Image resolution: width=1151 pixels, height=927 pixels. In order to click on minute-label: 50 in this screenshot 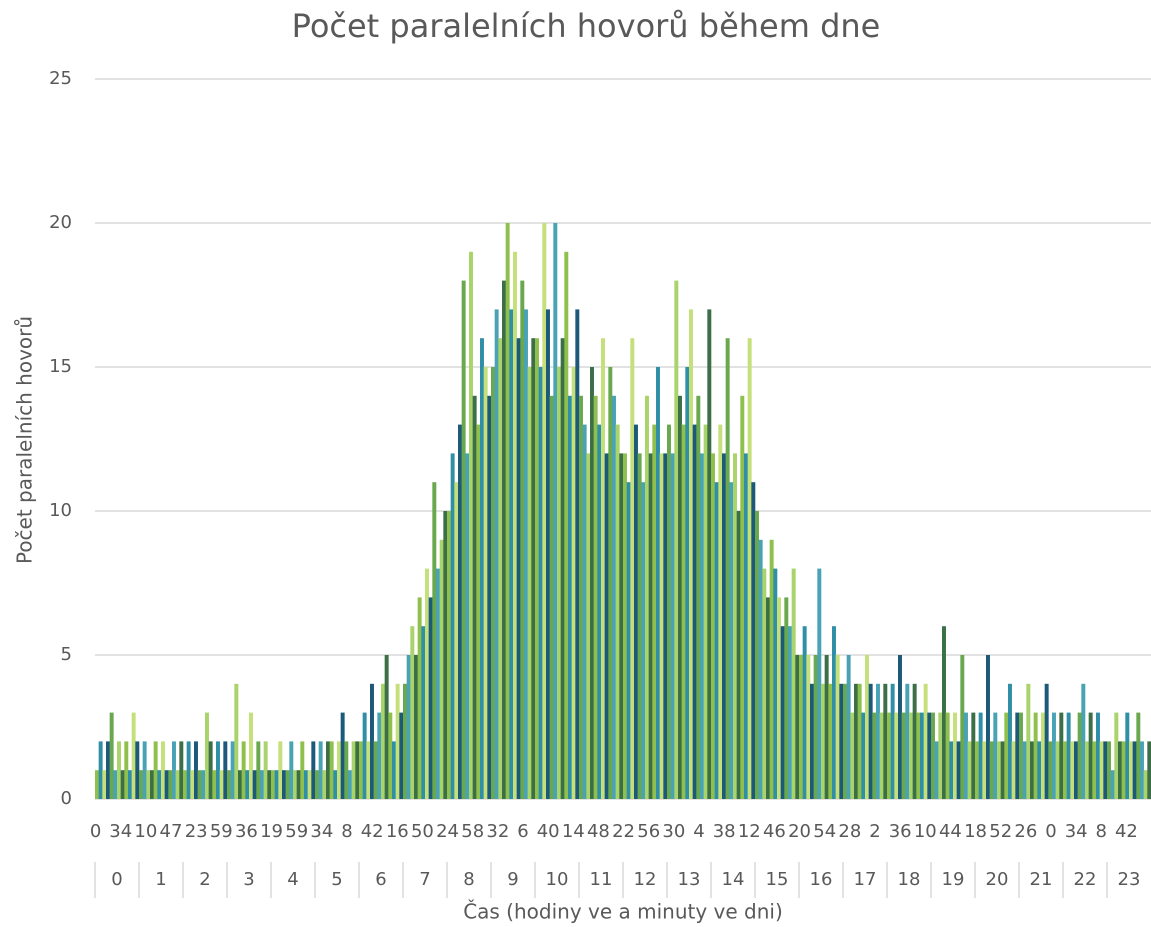, I will do `click(422, 831)`.